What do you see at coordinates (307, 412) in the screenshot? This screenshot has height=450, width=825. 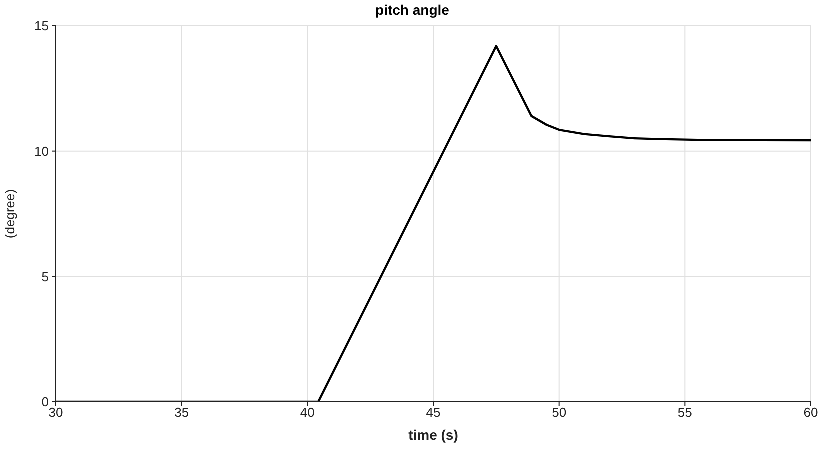 I see `x-tick-label: 40` at bounding box center [307, 412].